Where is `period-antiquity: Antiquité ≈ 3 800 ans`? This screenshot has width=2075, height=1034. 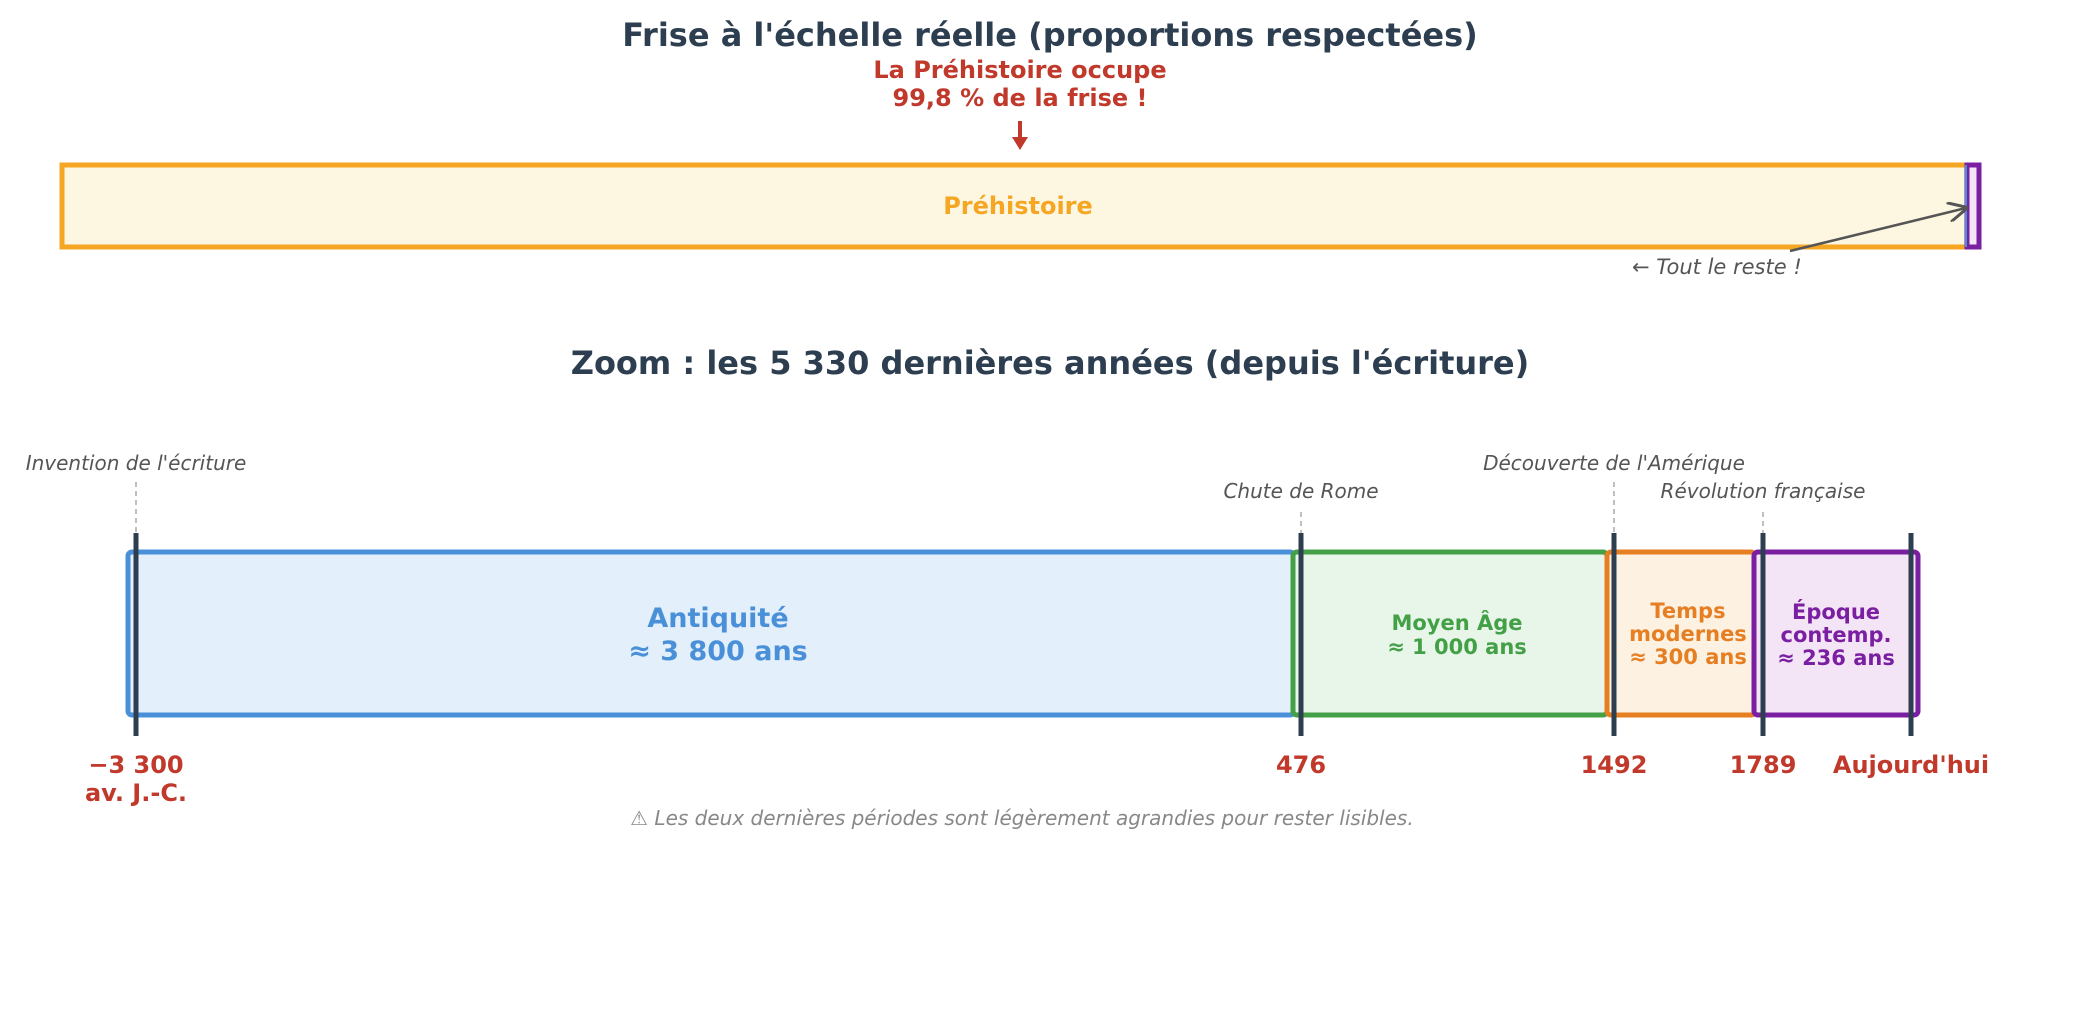 period-antiquity: Antiquité ≈ 3 800 ans is located at coordinates (711, 633).